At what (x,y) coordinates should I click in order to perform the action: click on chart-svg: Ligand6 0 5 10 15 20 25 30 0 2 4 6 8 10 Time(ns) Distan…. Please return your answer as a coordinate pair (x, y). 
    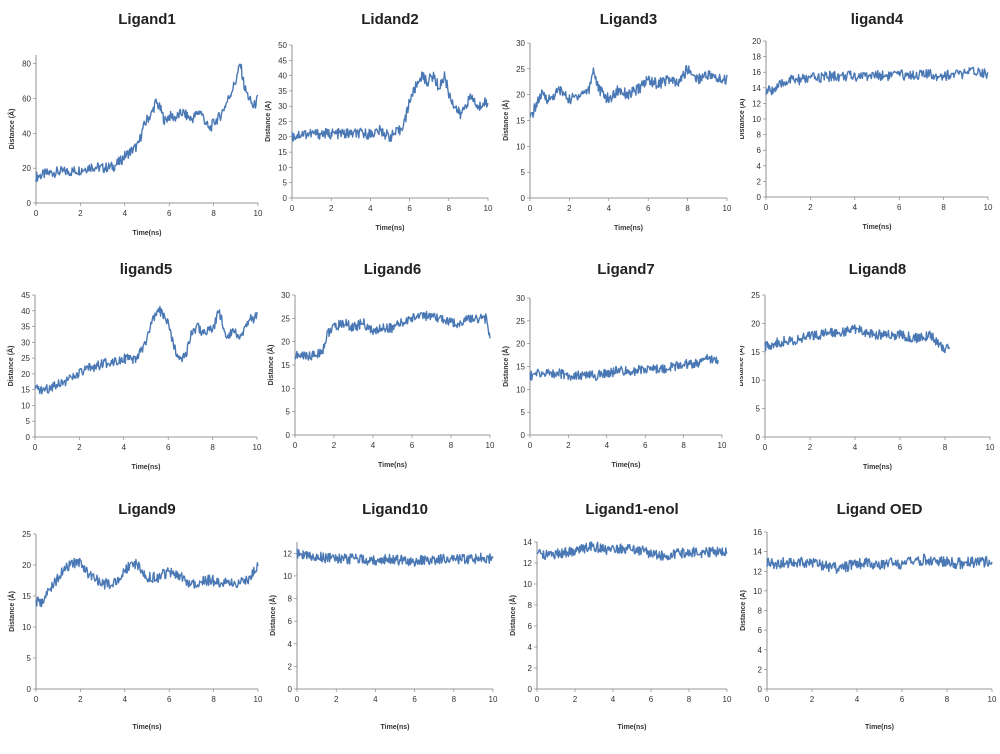
    Looking at the image, I should click on (380, 365).